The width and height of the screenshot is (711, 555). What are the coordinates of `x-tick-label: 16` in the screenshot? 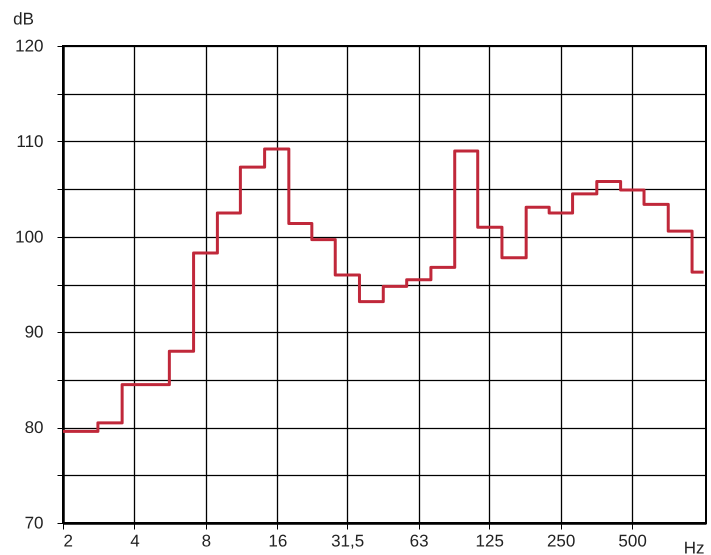 It's located at (278, 541).